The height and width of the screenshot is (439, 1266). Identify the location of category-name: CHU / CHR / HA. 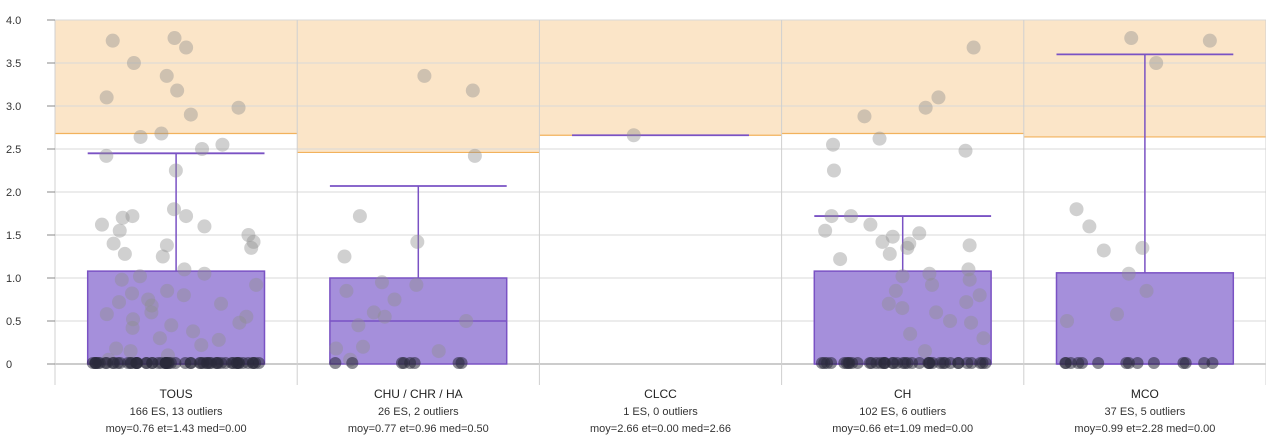
(418, 394).